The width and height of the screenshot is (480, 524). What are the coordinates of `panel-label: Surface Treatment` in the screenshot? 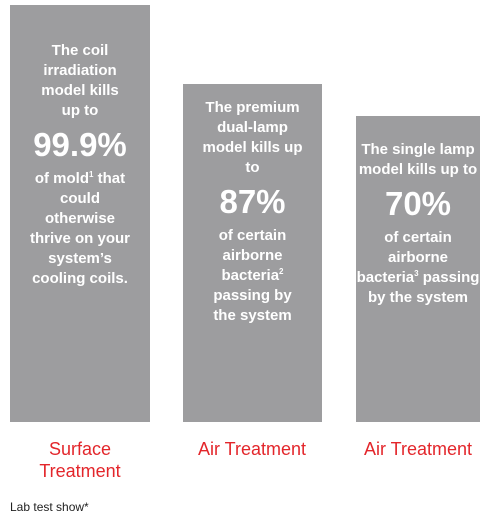 It's located at (80, 460).